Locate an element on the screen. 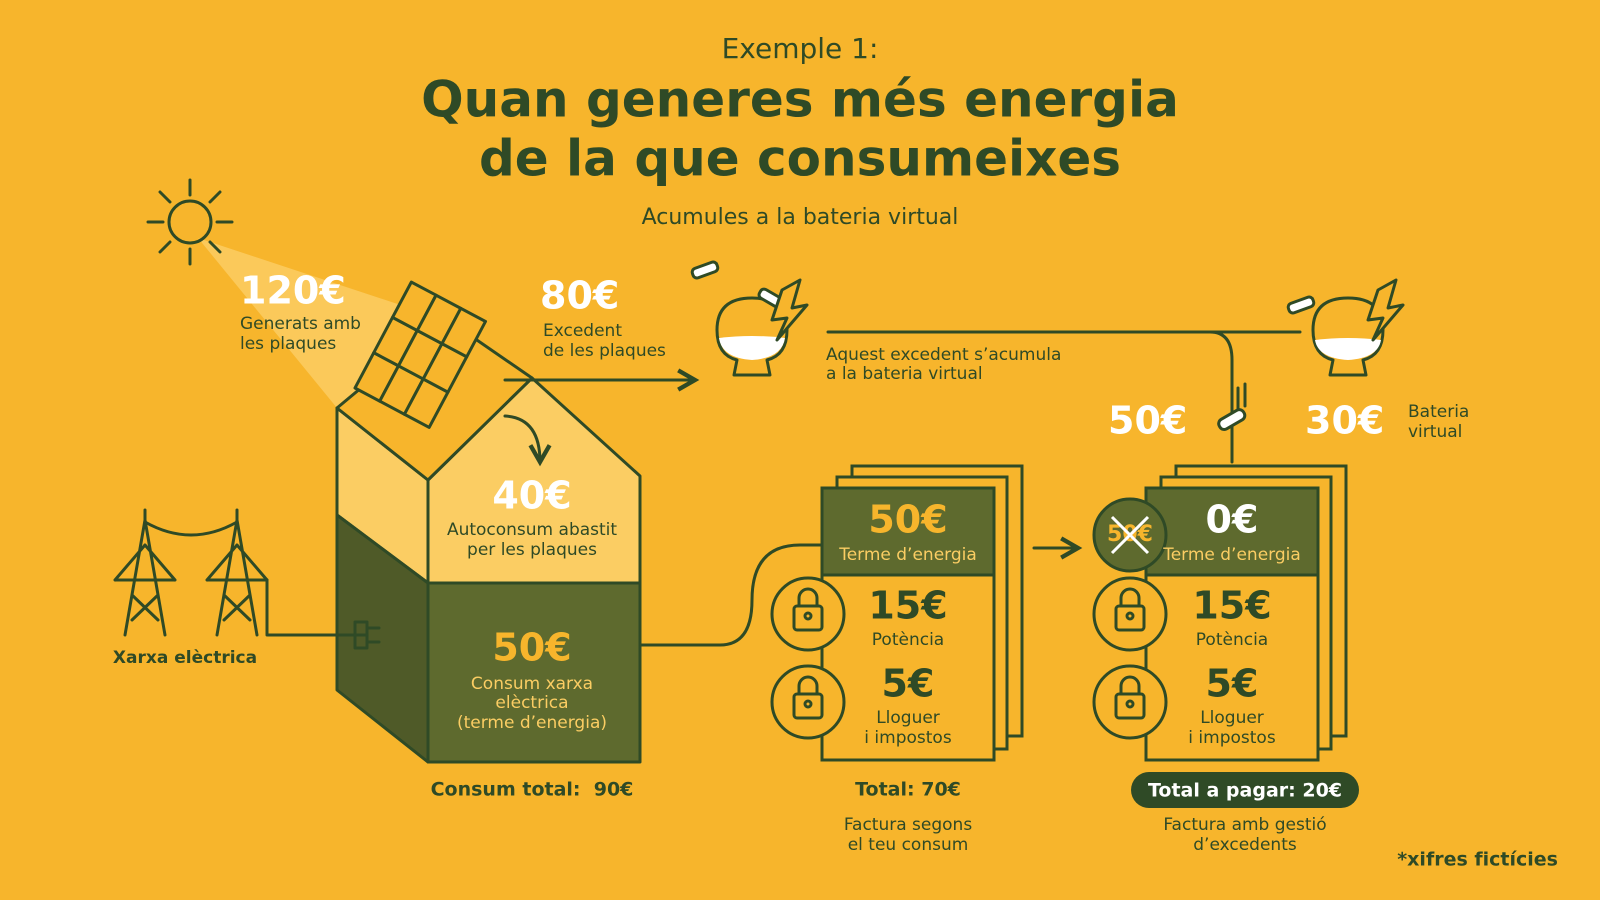  sun-part is located at coordinates (190, 222).